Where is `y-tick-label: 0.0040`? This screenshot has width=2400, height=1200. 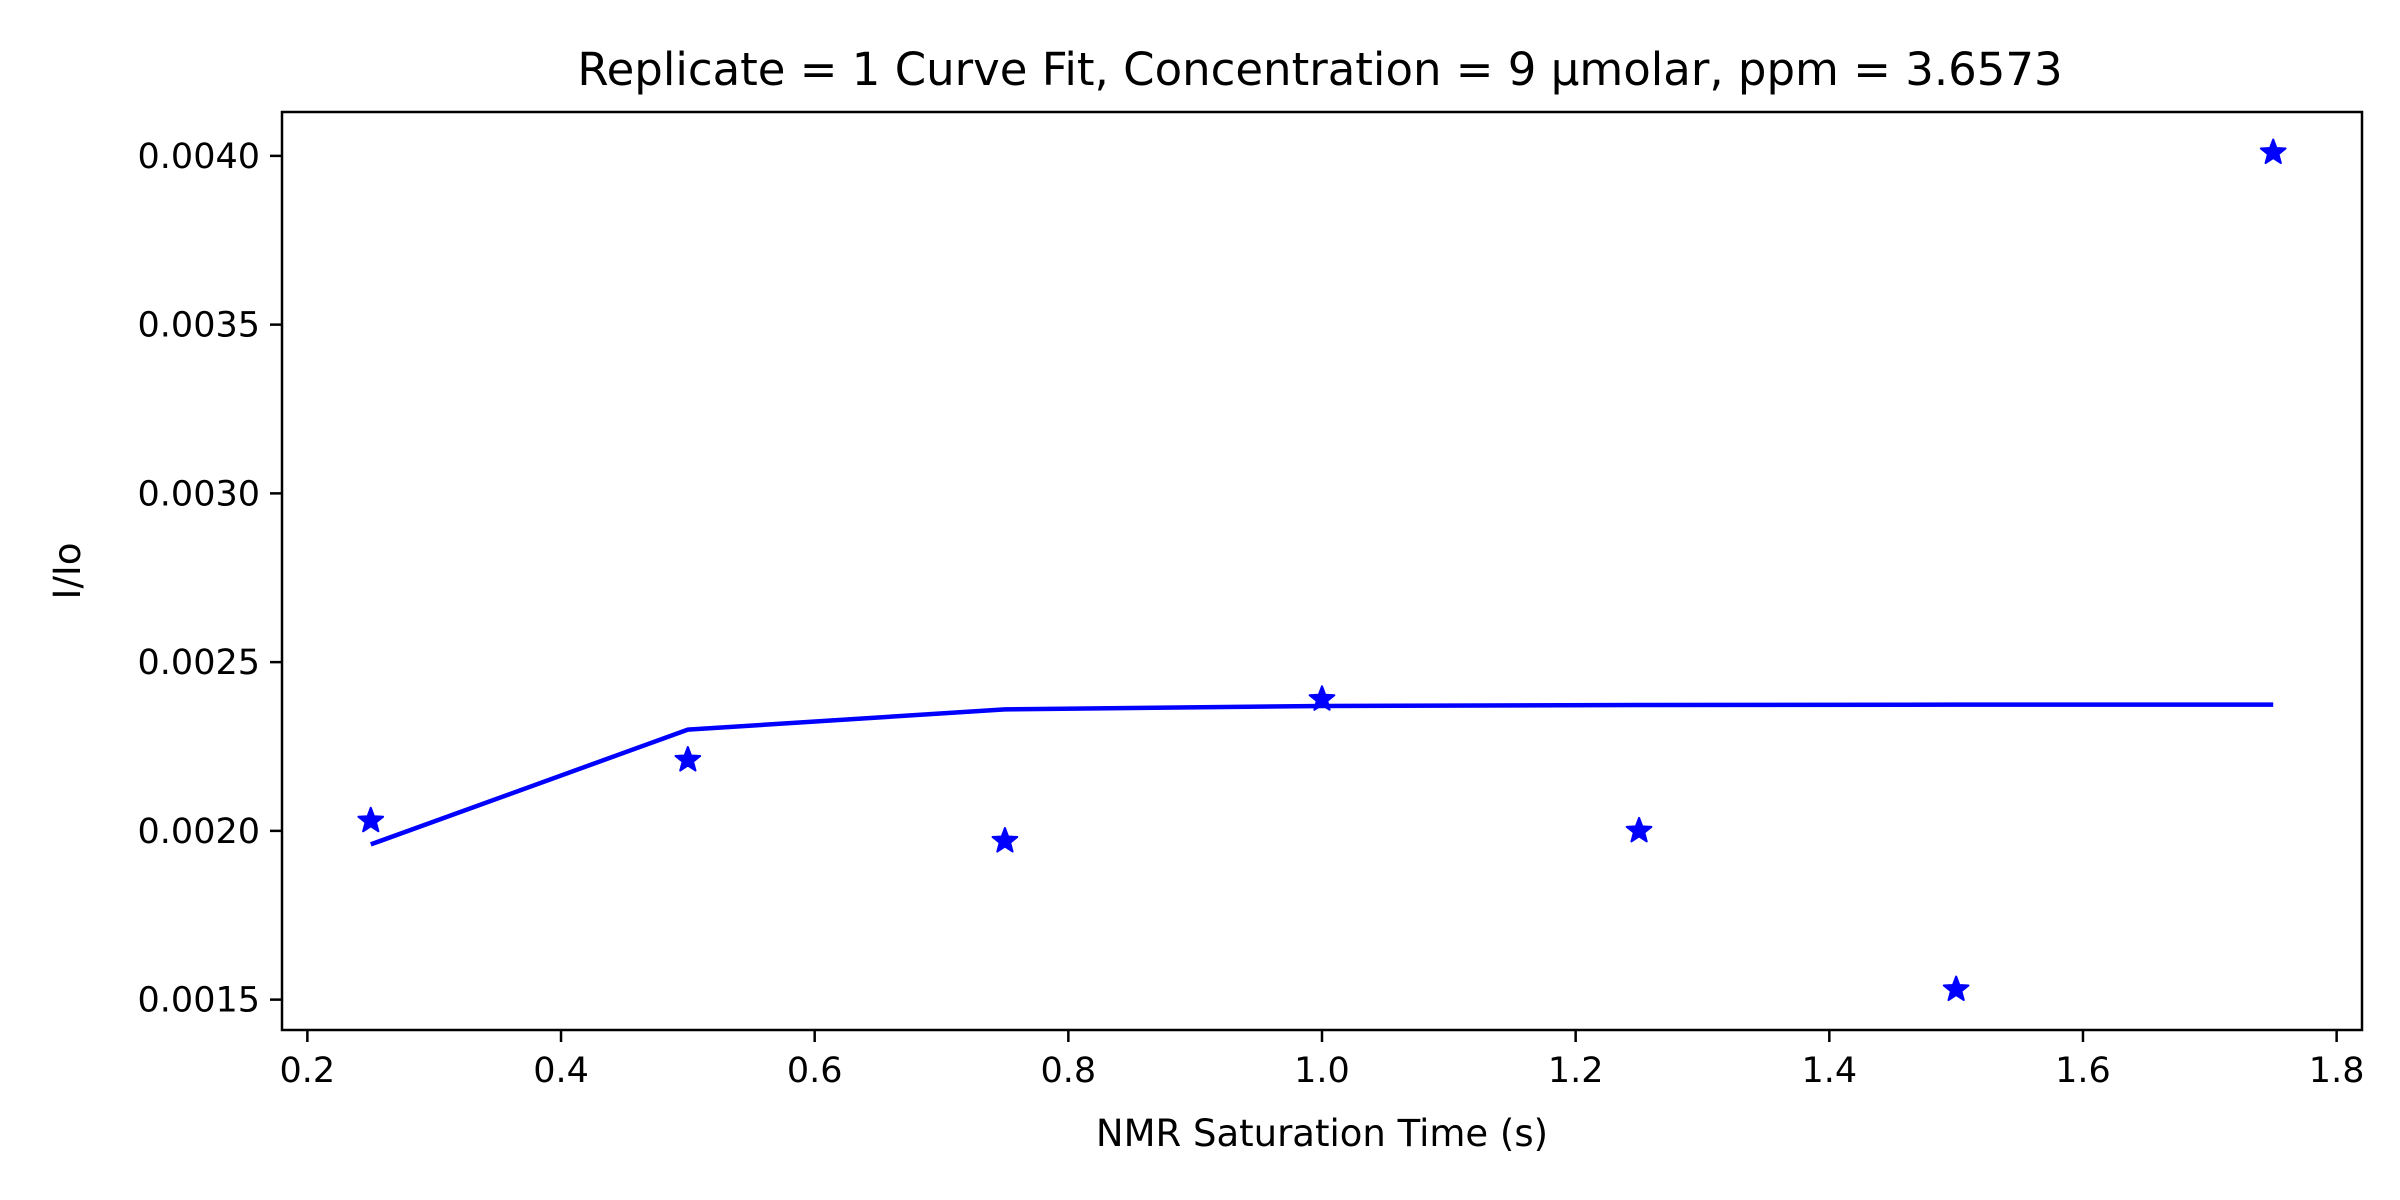 y-tick-label: 0.0040 is located at coordinates (199, 157).